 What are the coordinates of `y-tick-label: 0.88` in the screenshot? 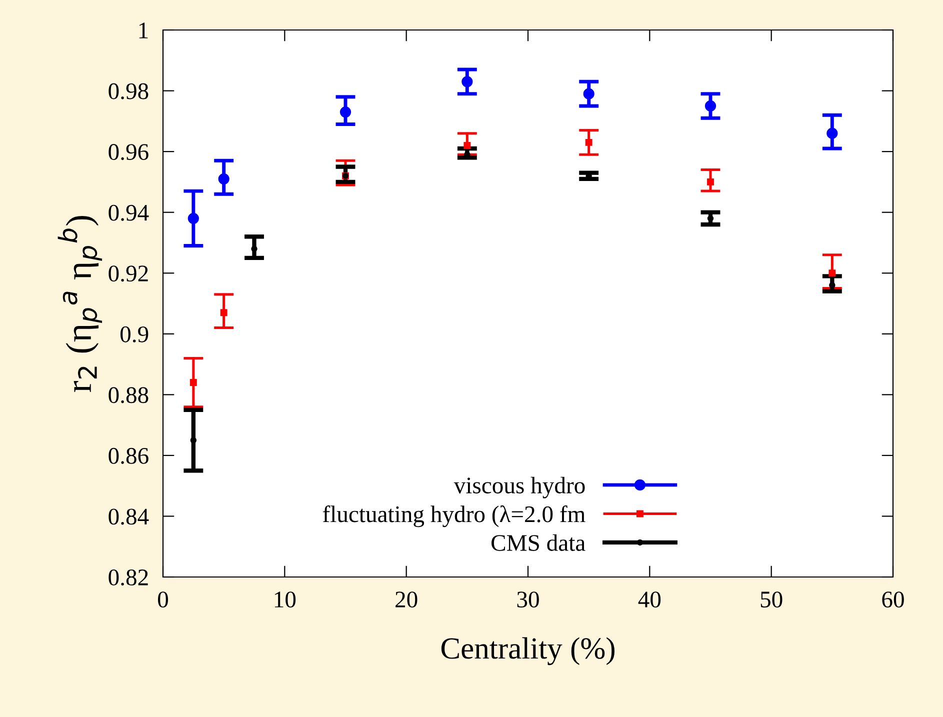 It's located at (128, 395).